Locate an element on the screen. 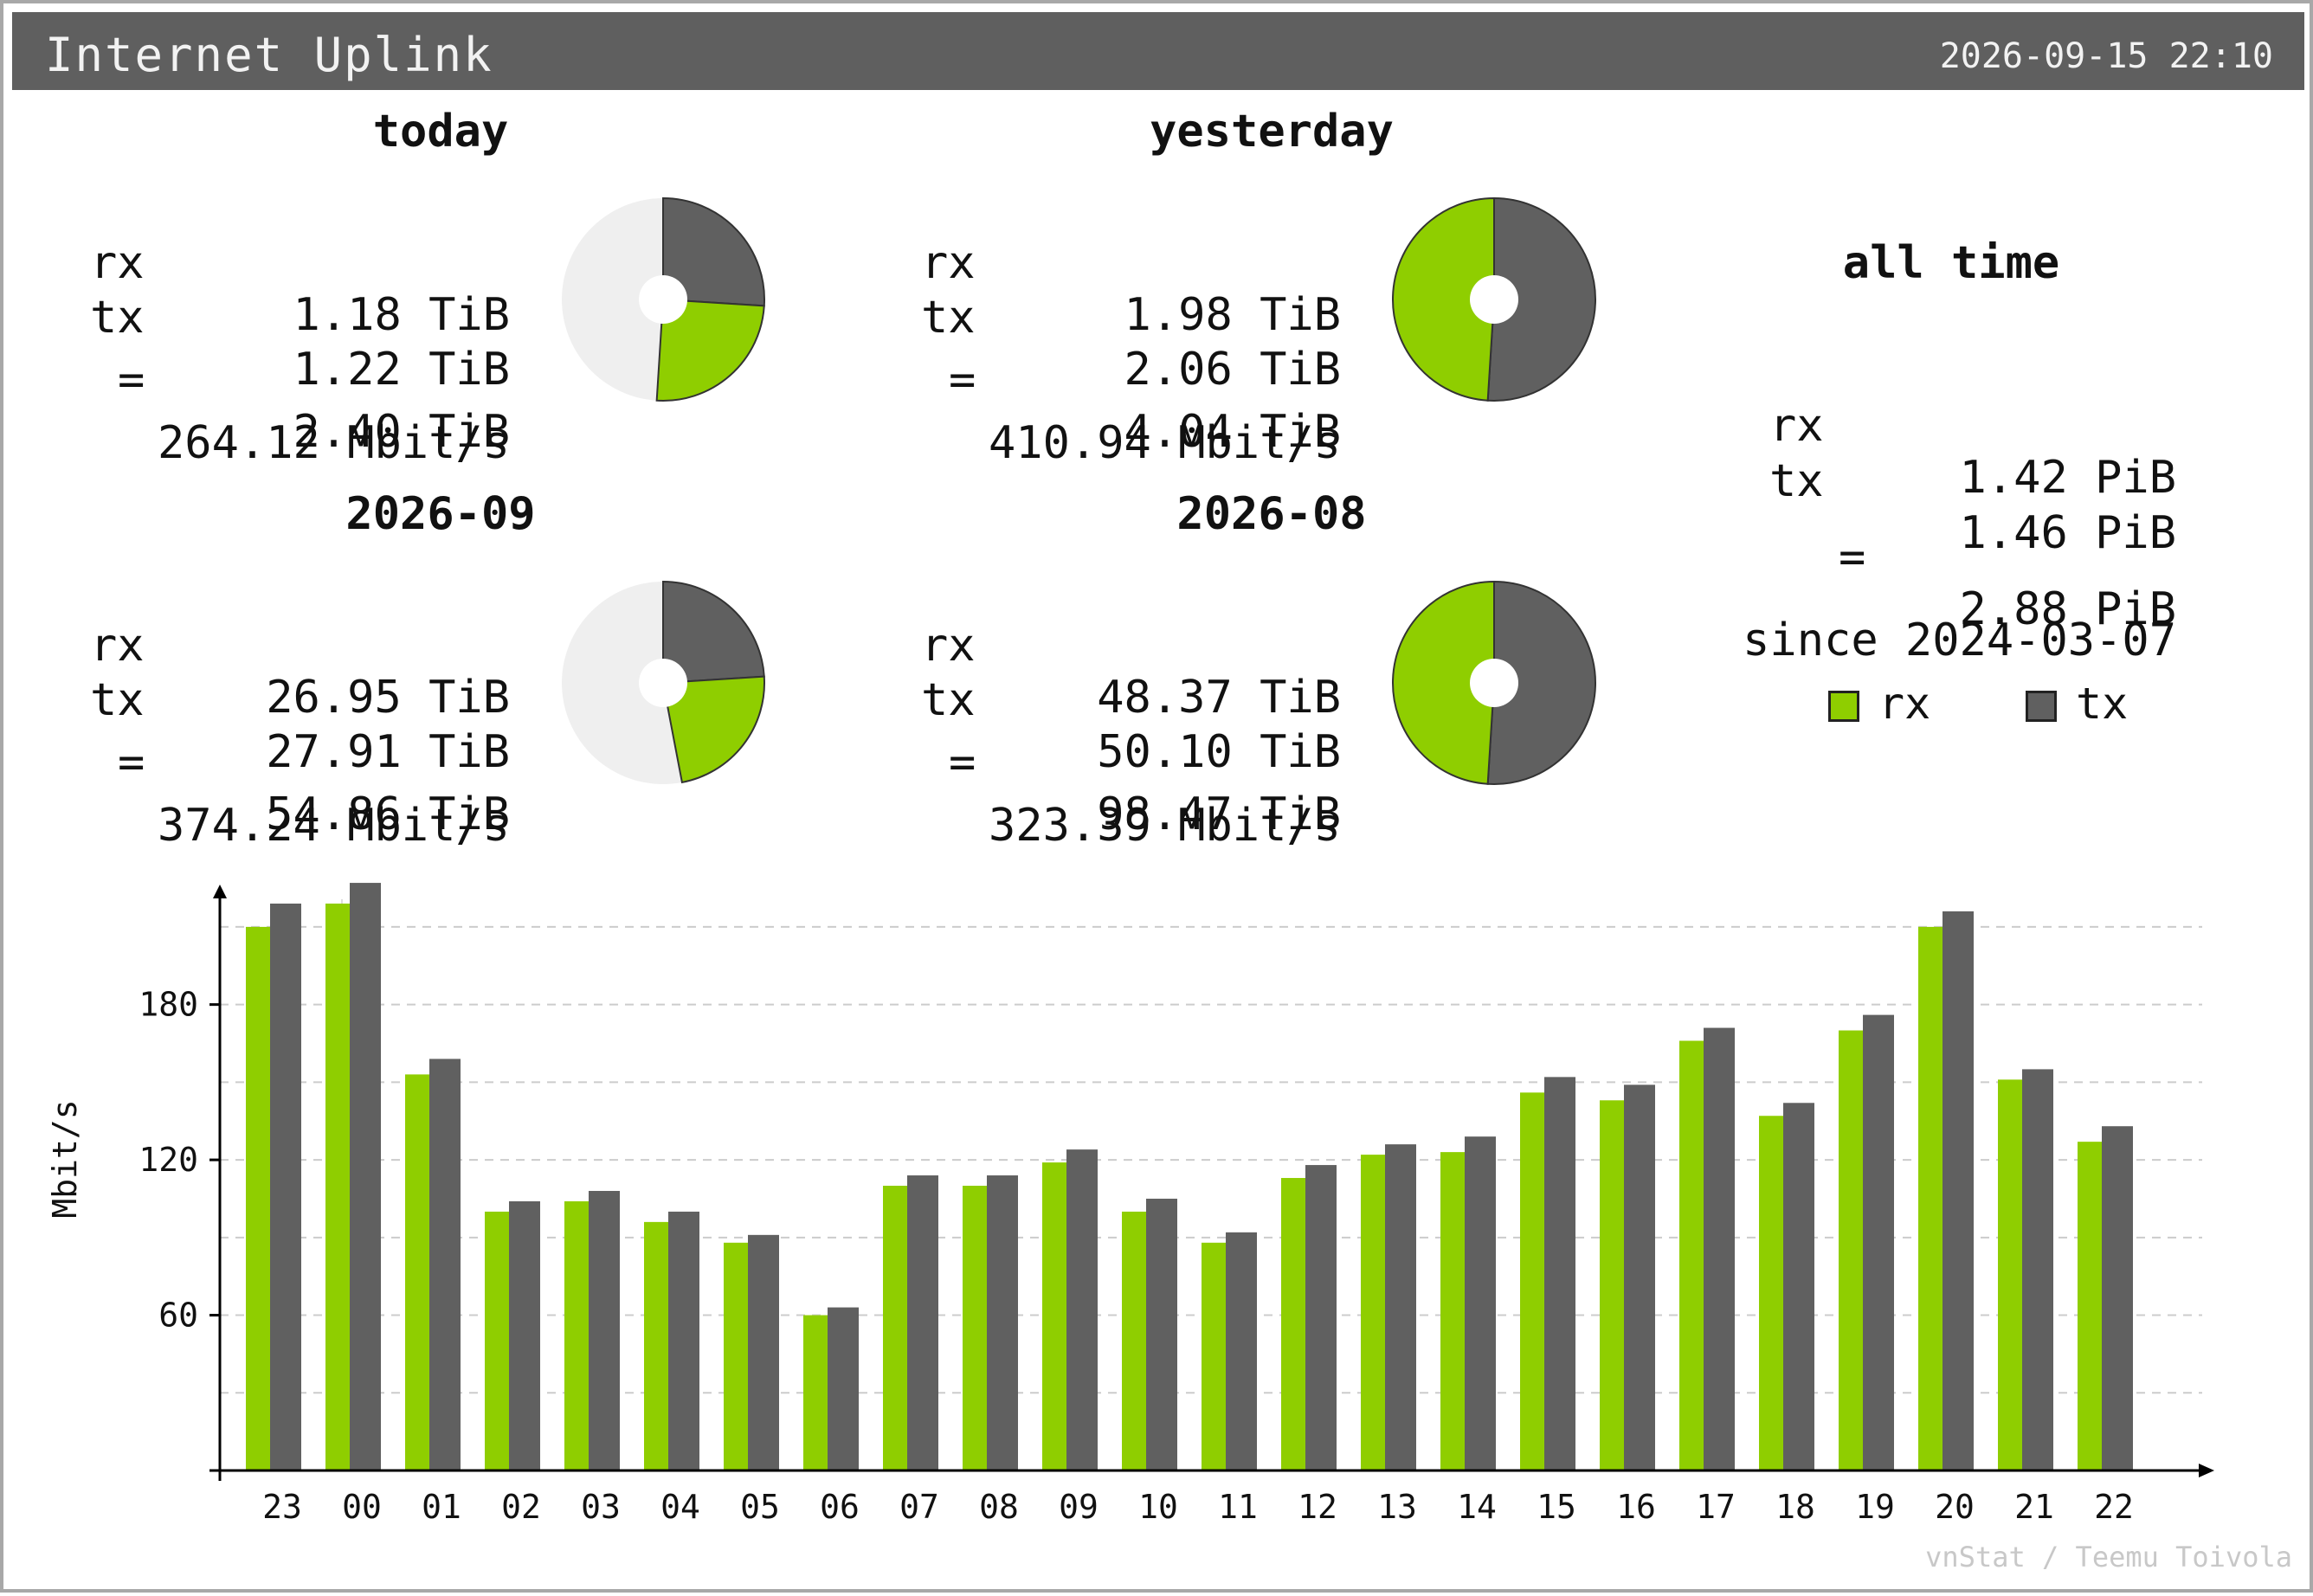 The width and height of the screenshot is (2313, 1596). legend-tx-swatch is located at coordinates (2041, 706).